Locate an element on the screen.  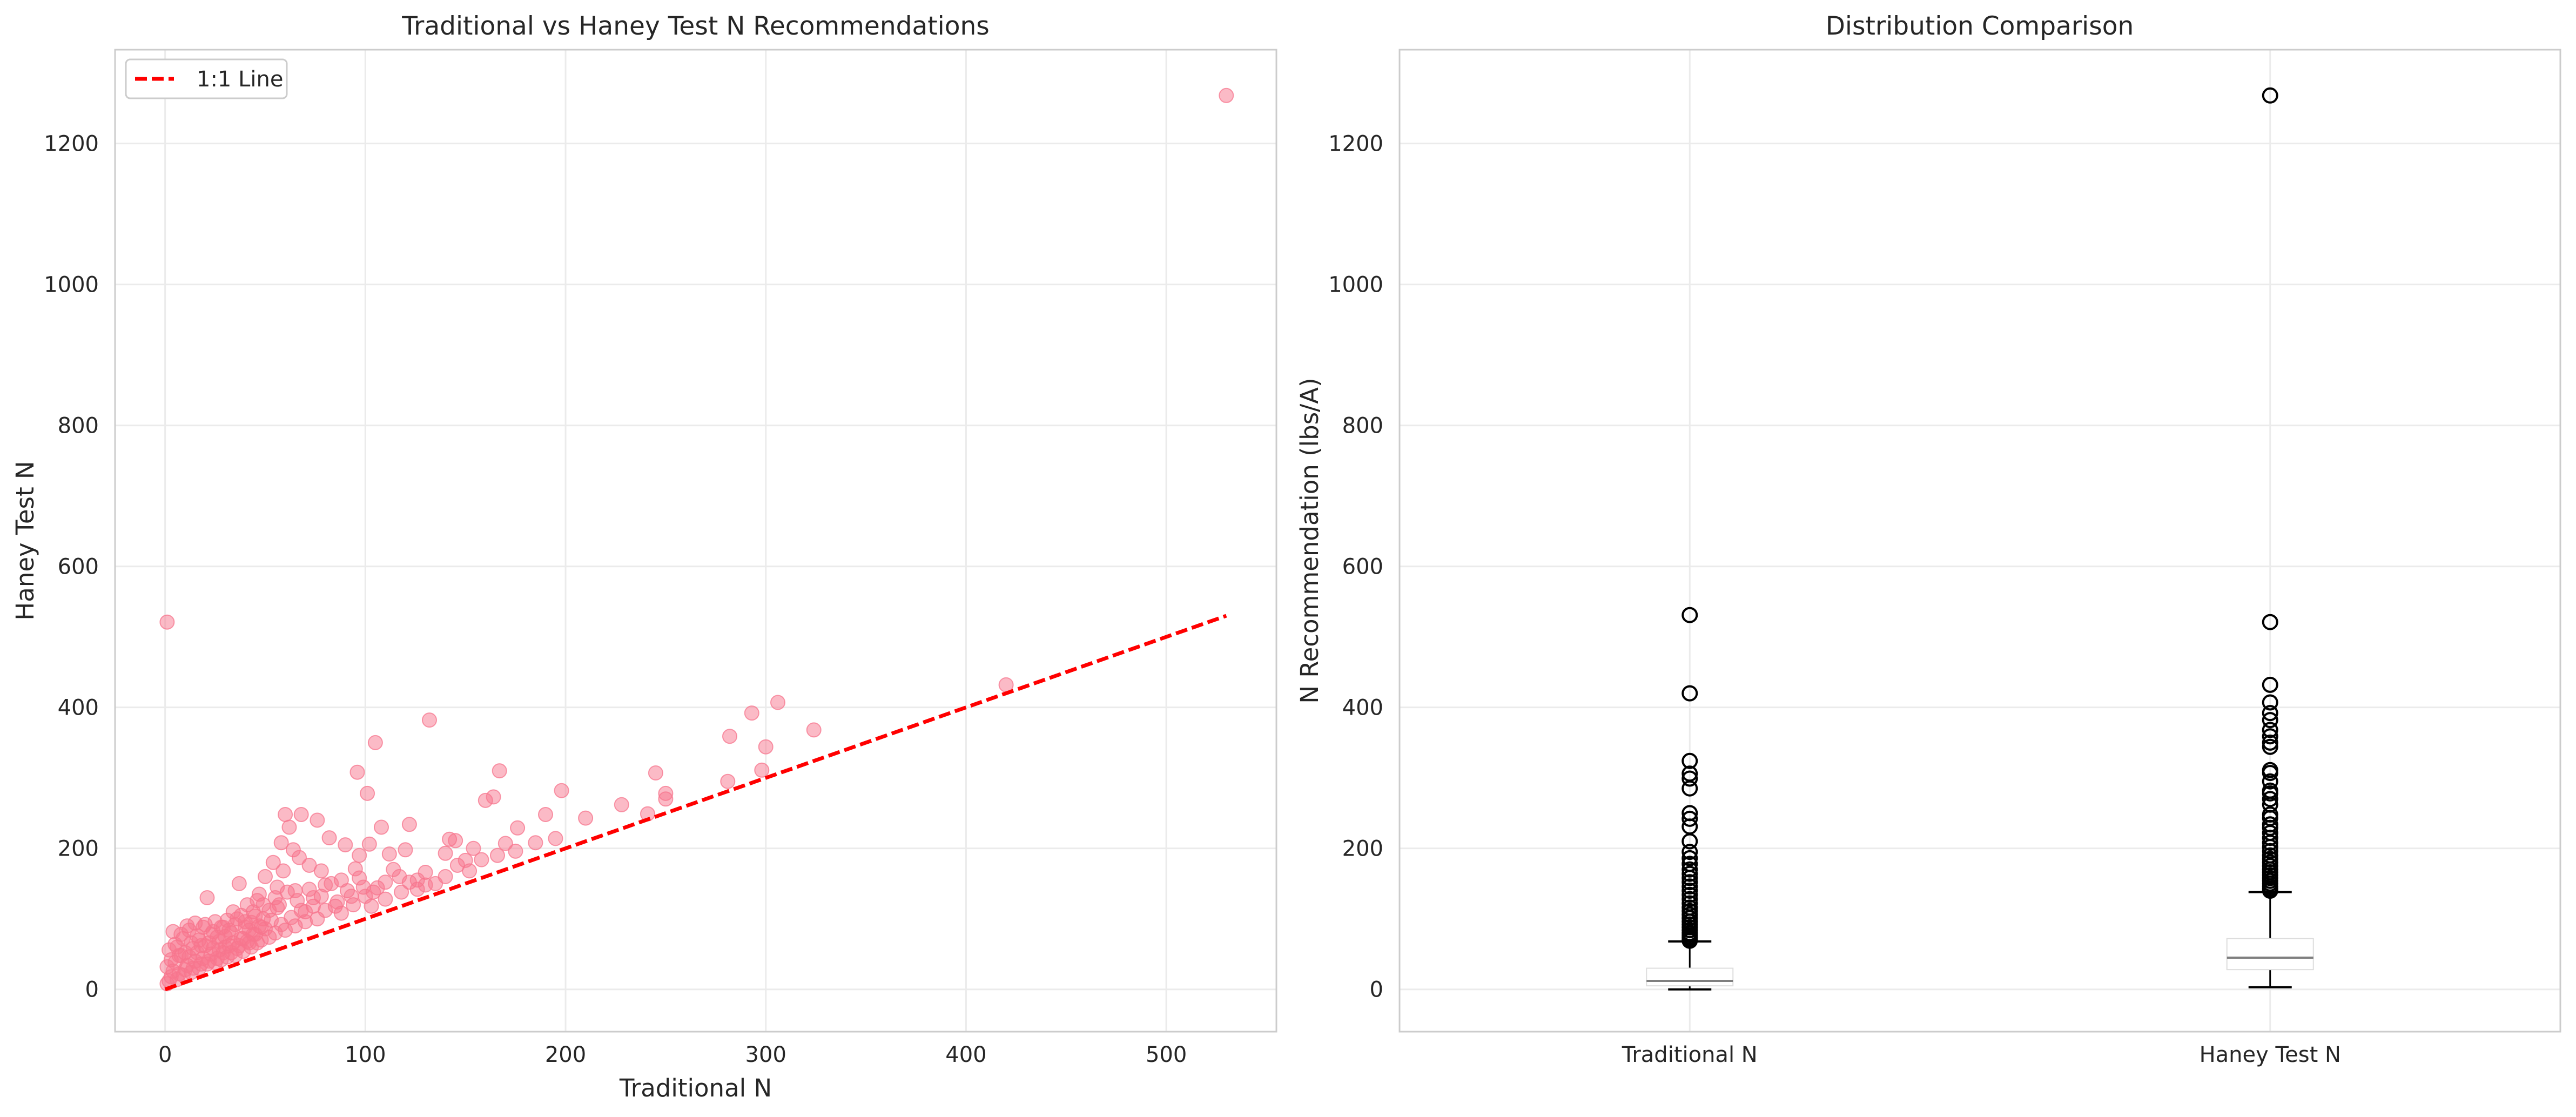
y-tick-label: 0 is located at coordinates (92, 990).